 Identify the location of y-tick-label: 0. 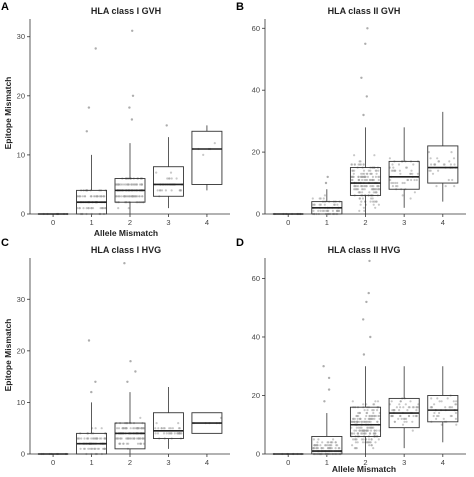
(23, 214).